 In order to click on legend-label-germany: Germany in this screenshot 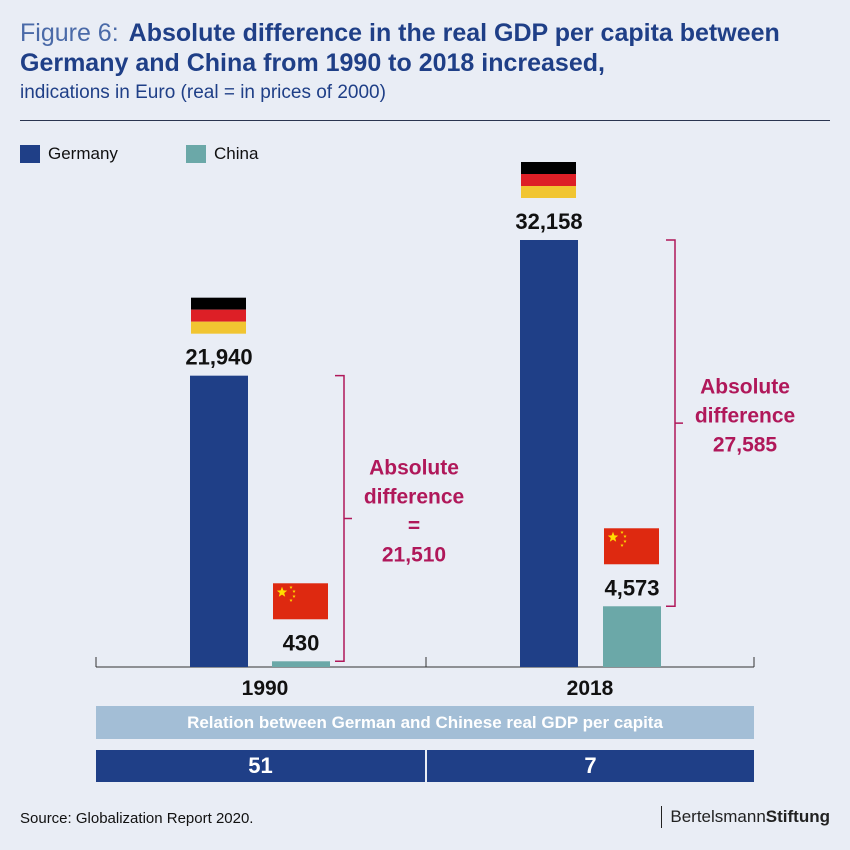, I will do `click(83, 153)`.